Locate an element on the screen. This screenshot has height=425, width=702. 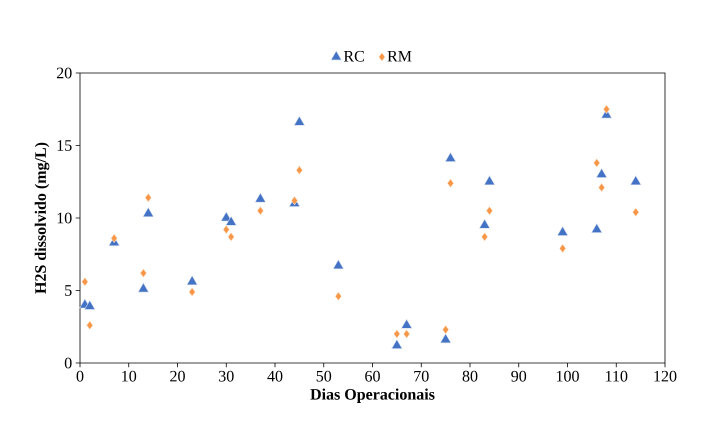
y-tick-label: 10 is located at coordinates (65, 218).